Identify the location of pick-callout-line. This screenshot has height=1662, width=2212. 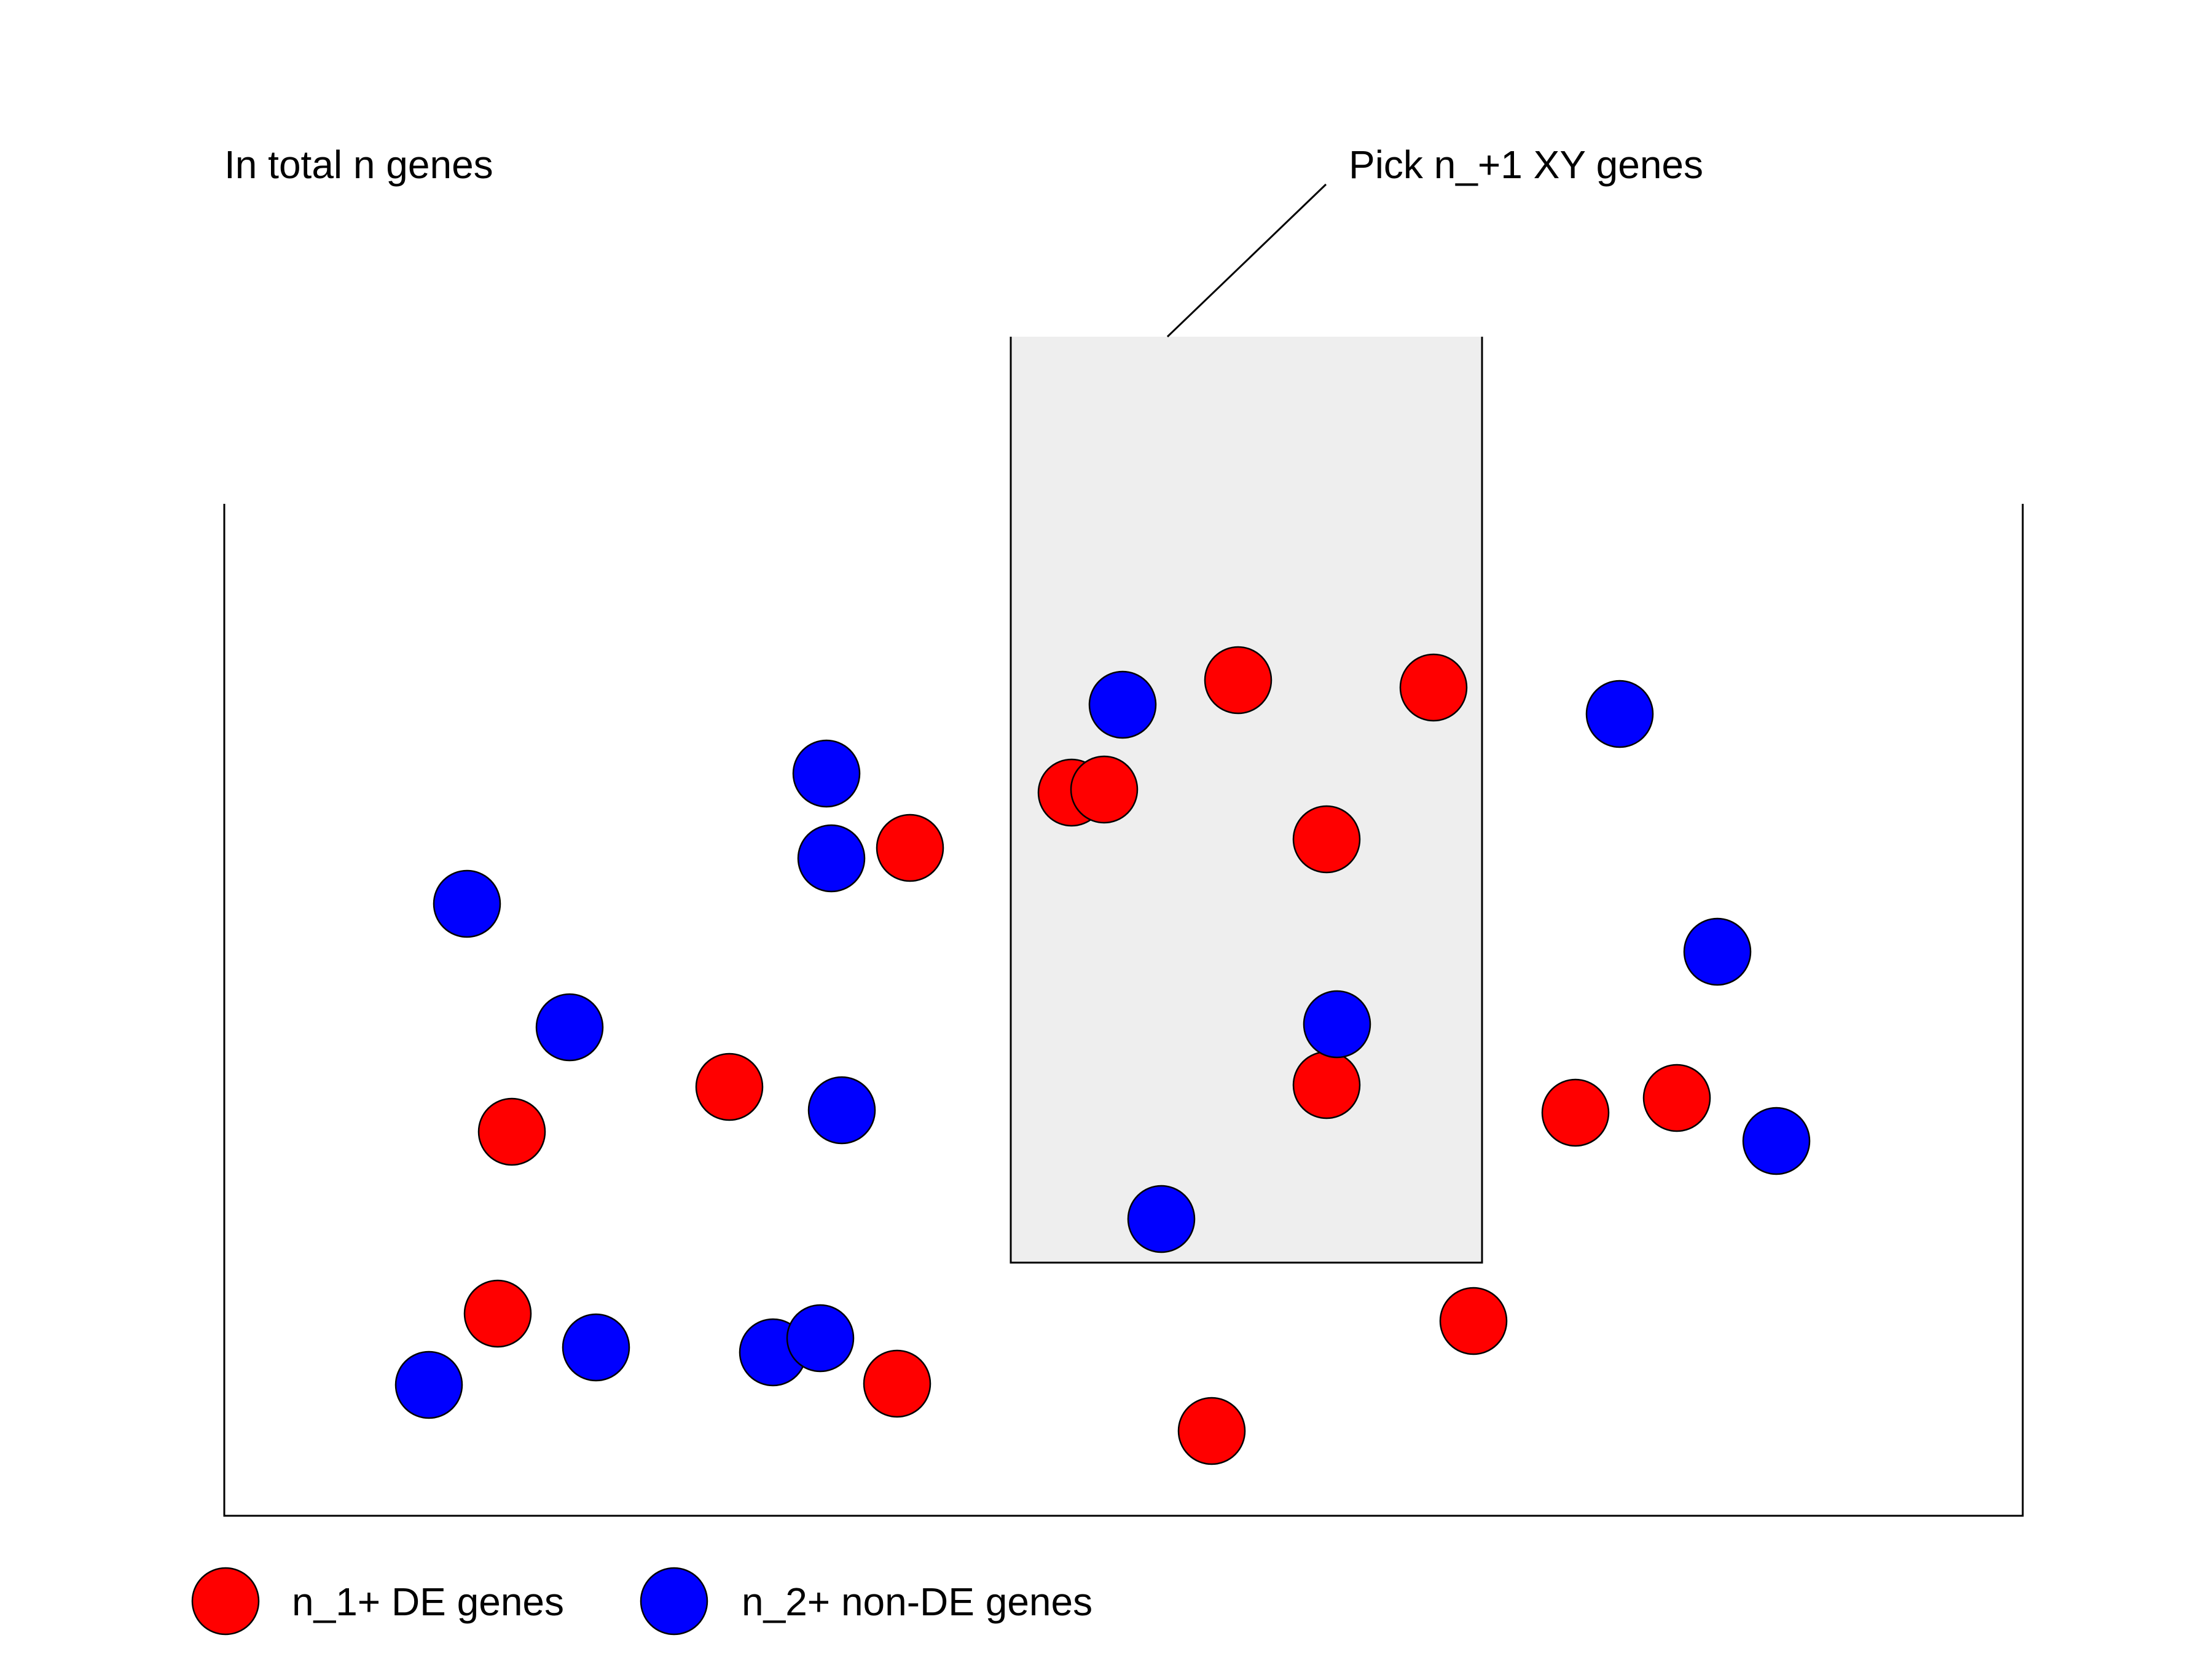
(1246, 260).